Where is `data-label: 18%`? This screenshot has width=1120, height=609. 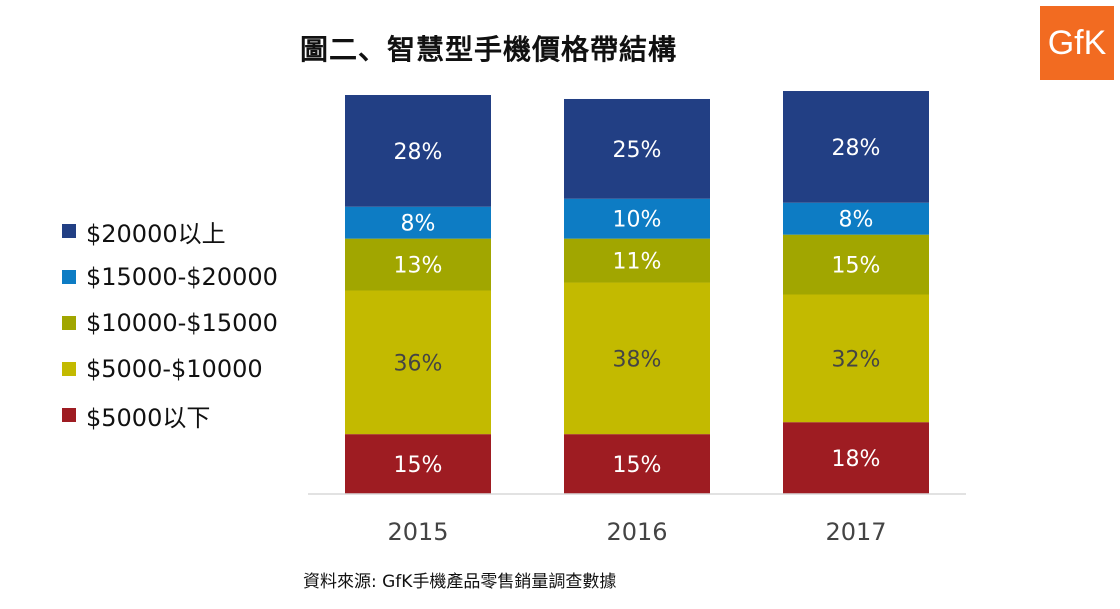 data-label: 18% is located at coordinates (856, 459).